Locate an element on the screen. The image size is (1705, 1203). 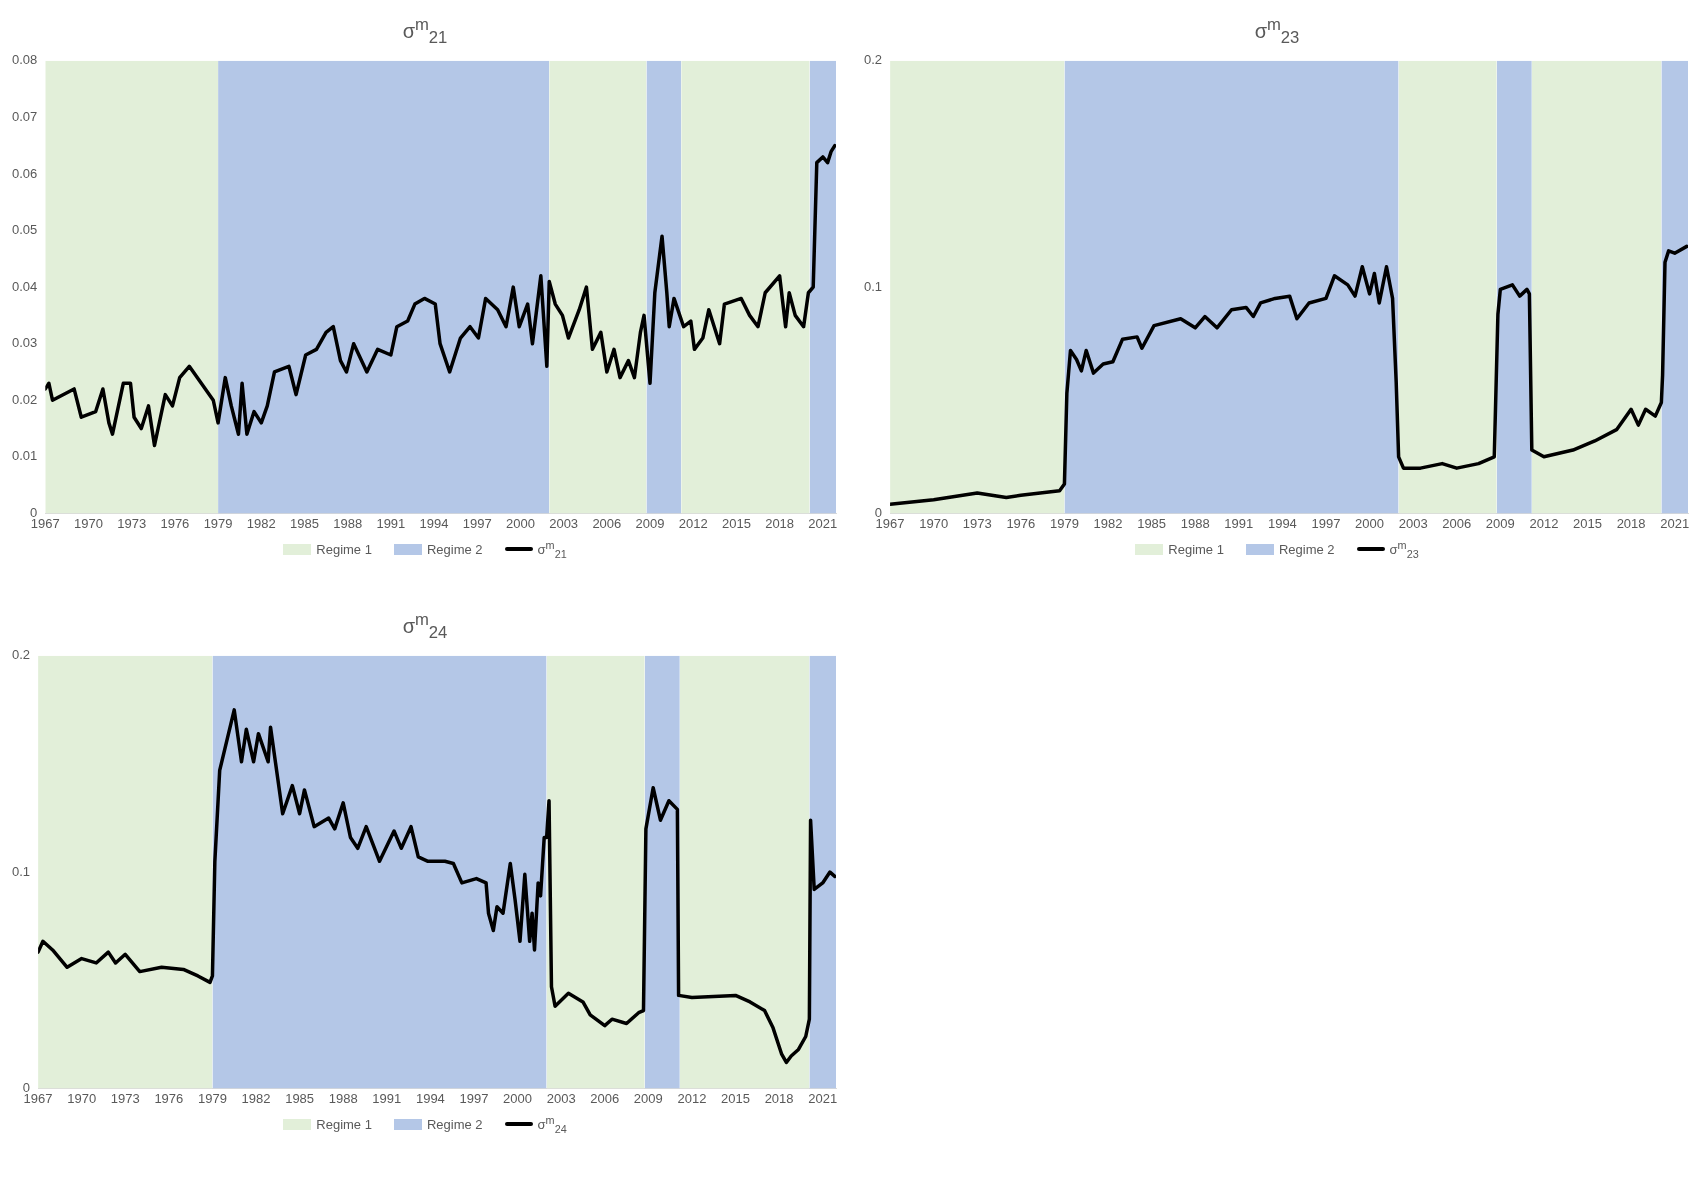
y-tick-label: 0.02 is located at coordinates (24, 399).